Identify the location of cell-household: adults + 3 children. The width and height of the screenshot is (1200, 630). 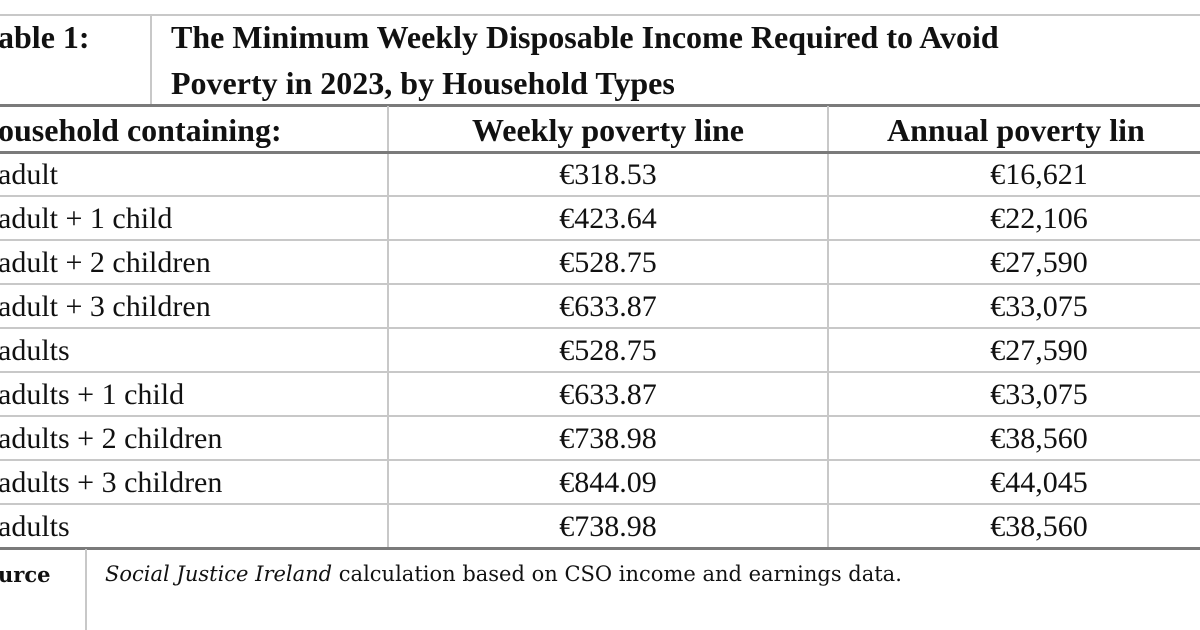
(111, 482).